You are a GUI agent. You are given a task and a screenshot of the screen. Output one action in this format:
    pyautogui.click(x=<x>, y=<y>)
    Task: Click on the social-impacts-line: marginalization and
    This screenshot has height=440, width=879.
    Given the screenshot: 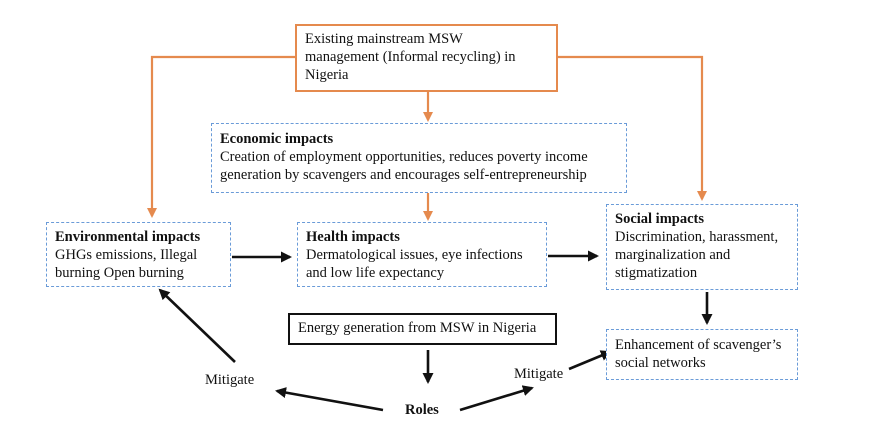 What is the action you would take?
    pyautogui.click(x=673, y=255)
    